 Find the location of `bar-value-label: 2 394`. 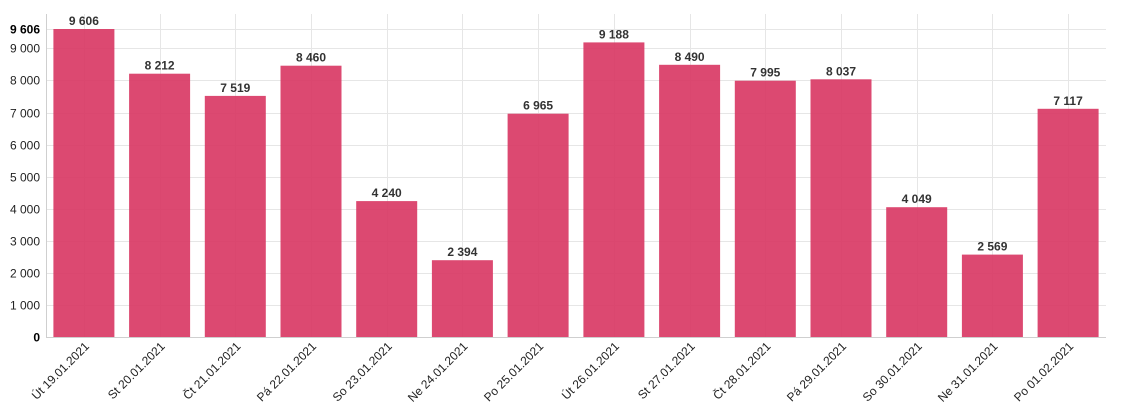

bar-value-label: 2 394 is located at coordinates (462, 252).